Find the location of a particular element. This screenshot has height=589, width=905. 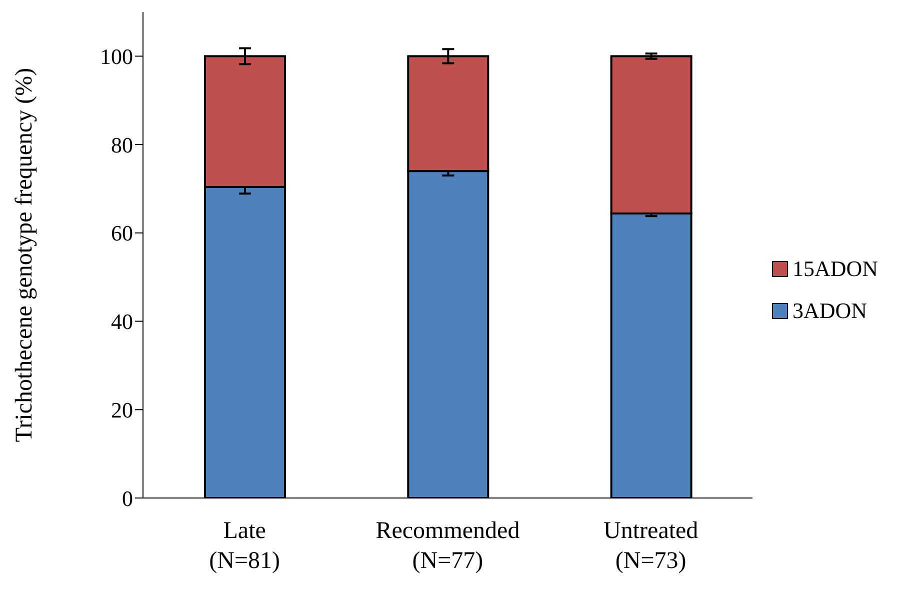

x-tick-label: Untreated (N=73) is located at coordinates (651, 546).